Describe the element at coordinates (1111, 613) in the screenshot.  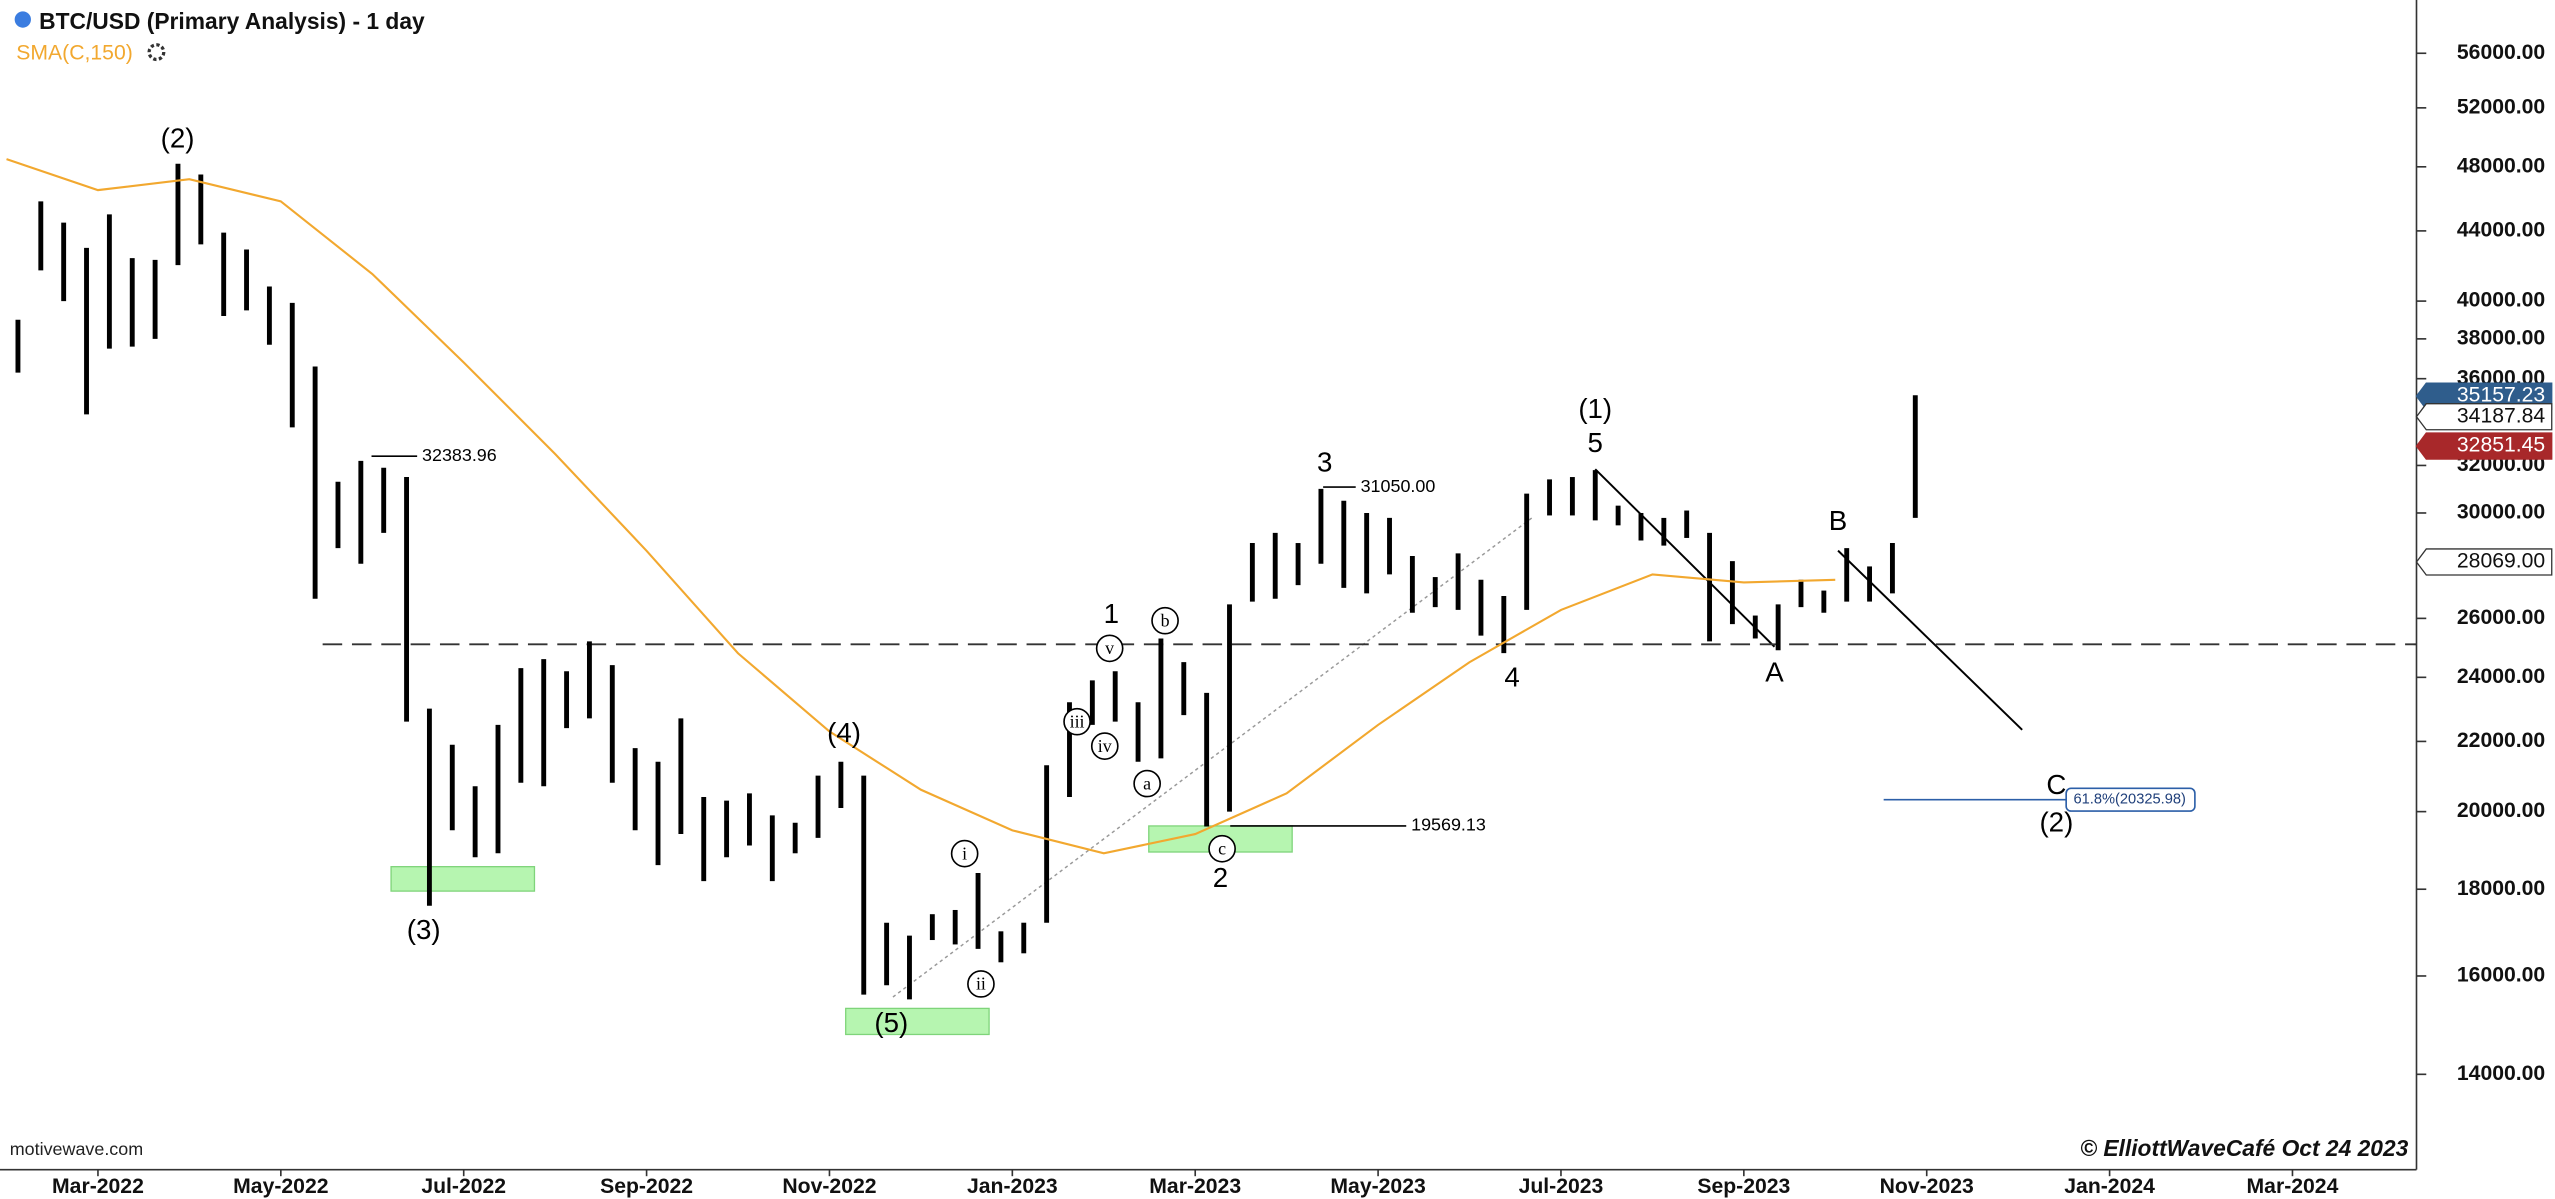
I see `wave-label: 1` at that location.